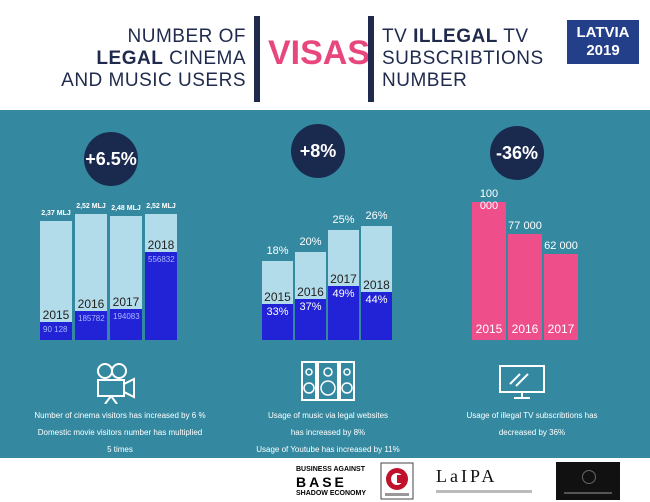  I want to click on header-left-legal: LEGAL, so click(130, 58).